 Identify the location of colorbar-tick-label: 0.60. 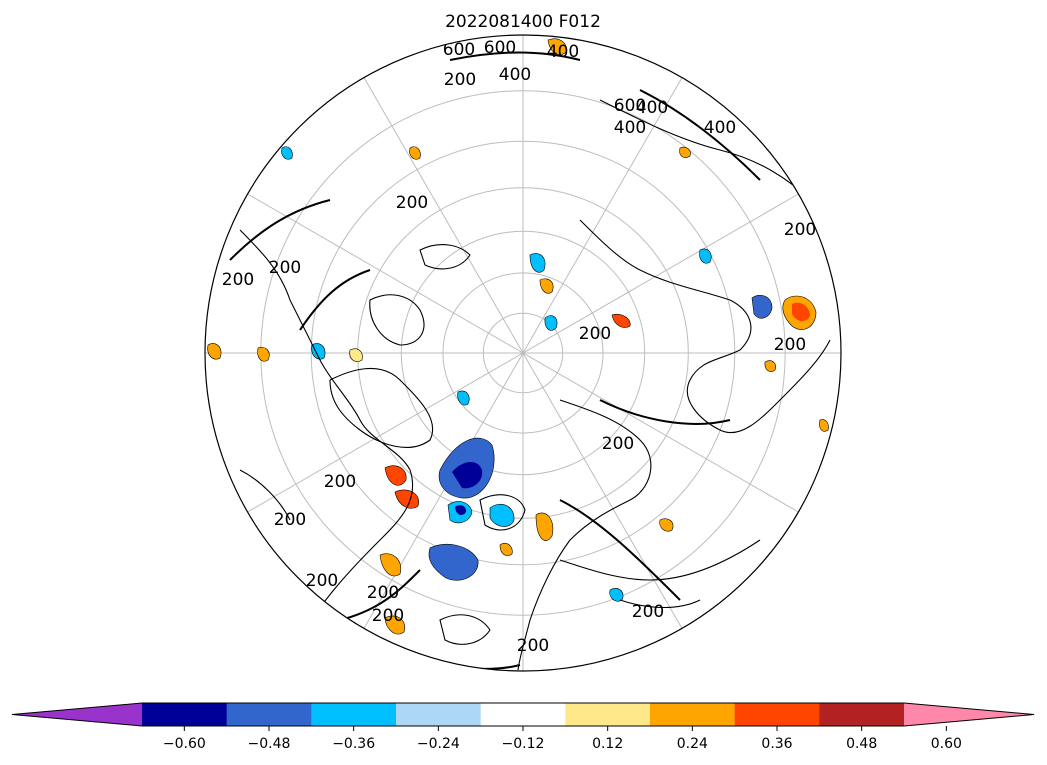
(946, 744).